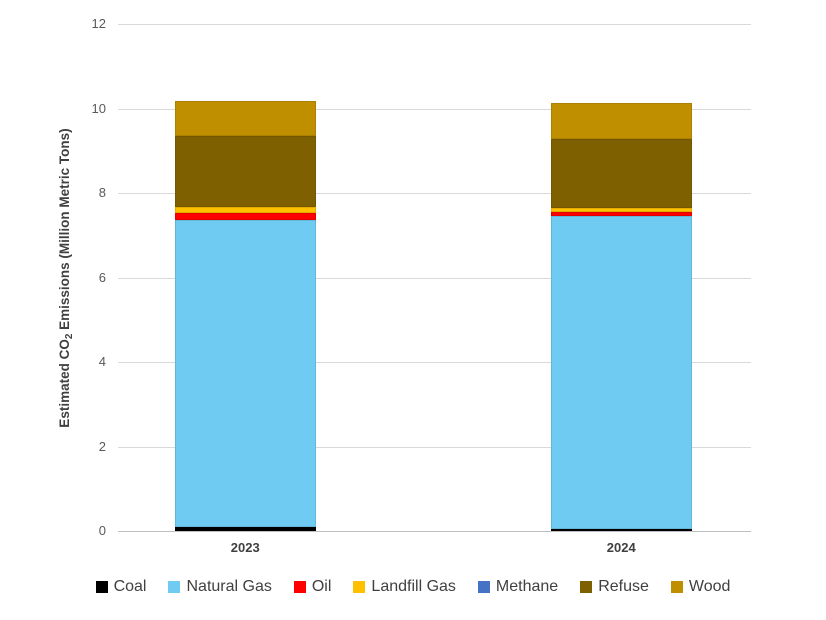  I want to click on legend-item-natural-gas: Natural Gas, so click(220, 587).